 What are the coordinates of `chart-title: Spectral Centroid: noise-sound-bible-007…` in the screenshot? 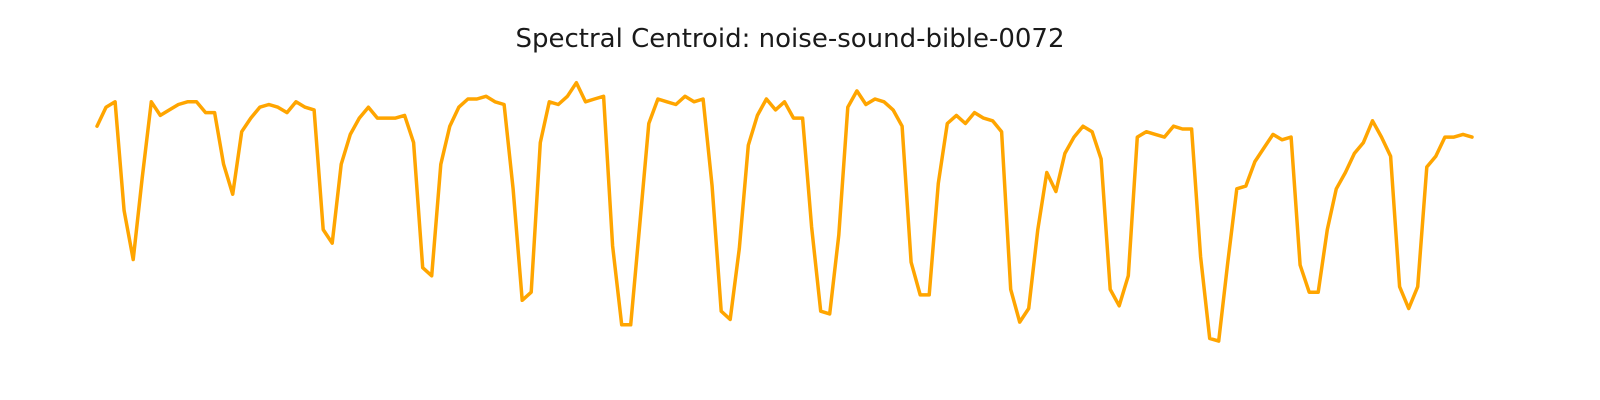 It's located at (790, 39).